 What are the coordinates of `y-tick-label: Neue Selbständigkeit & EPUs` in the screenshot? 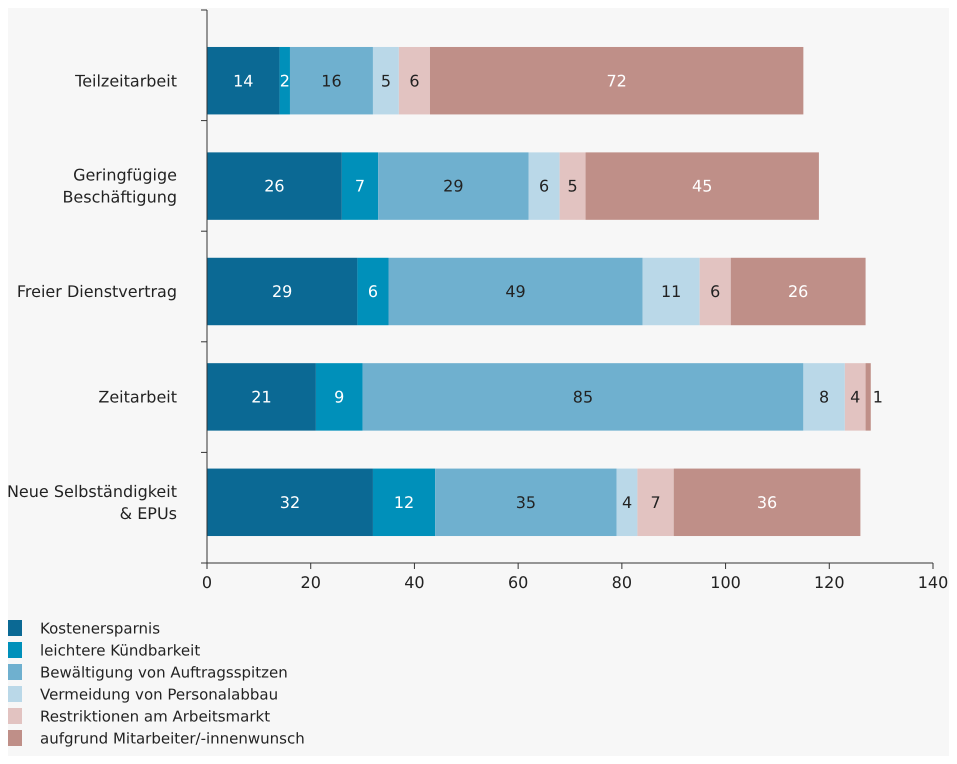 It's located at (91, 502).